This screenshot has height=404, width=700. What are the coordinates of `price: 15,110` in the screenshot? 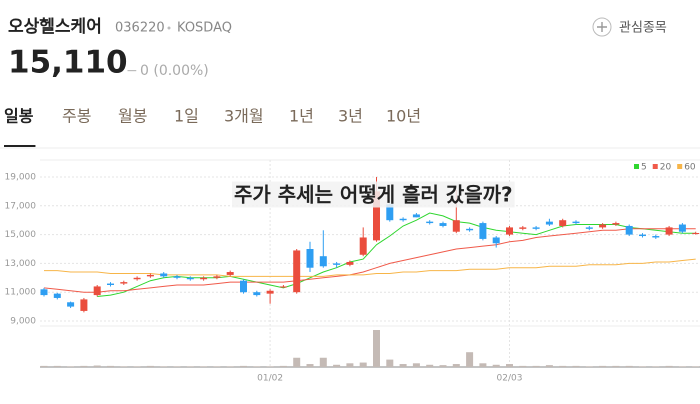 It's located at (68, 63).